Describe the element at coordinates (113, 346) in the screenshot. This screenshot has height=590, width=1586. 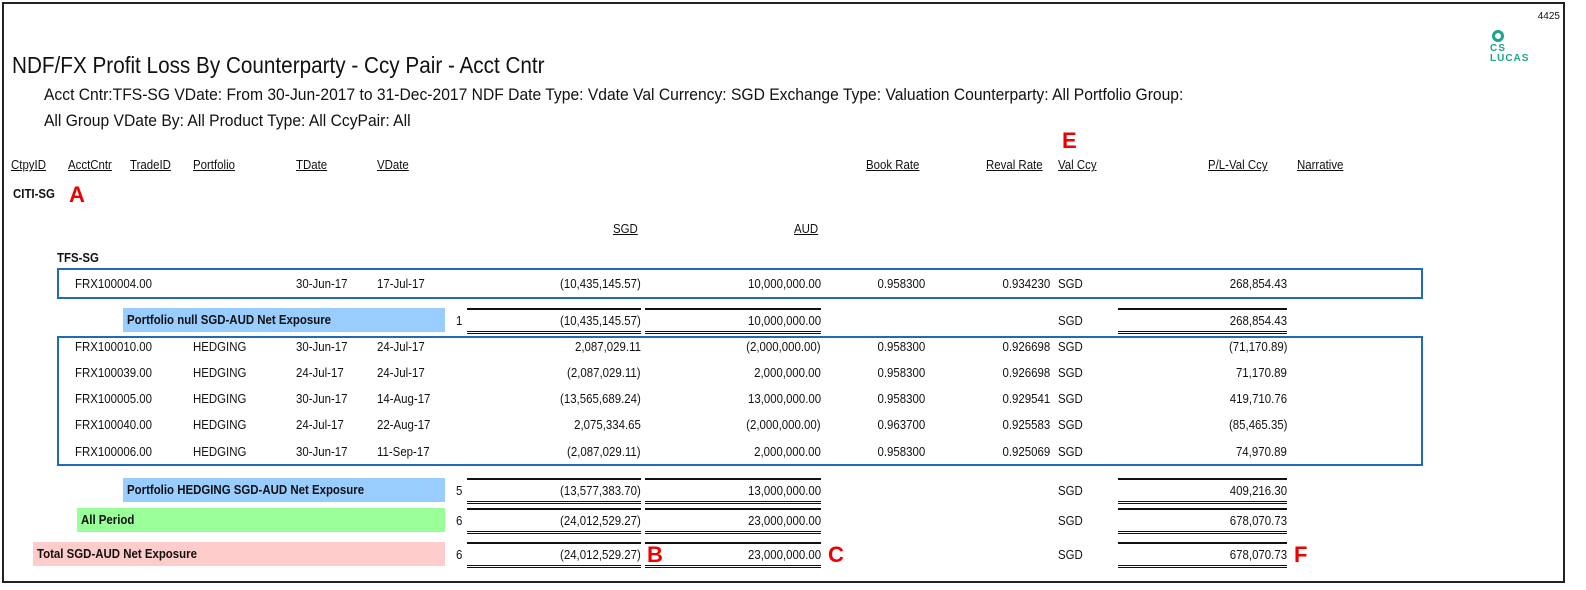
I see `trade-id: FRX100010.00` at that location.